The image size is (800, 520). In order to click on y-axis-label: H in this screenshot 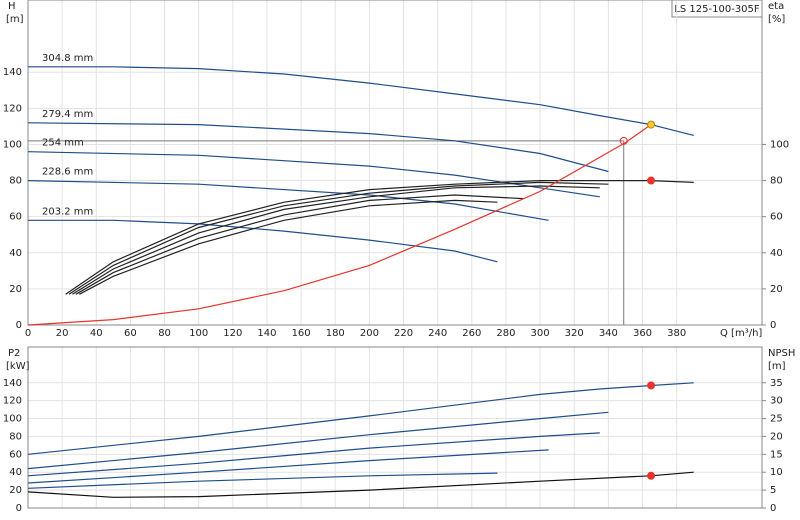, I will do `click(12, 6)`.